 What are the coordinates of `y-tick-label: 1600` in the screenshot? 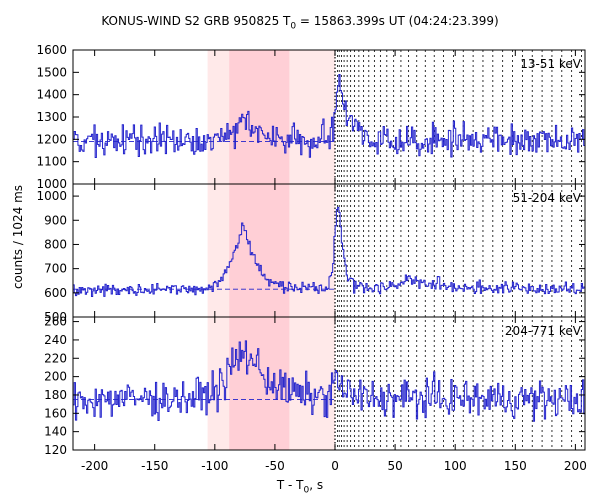 It's located at (51, 50).